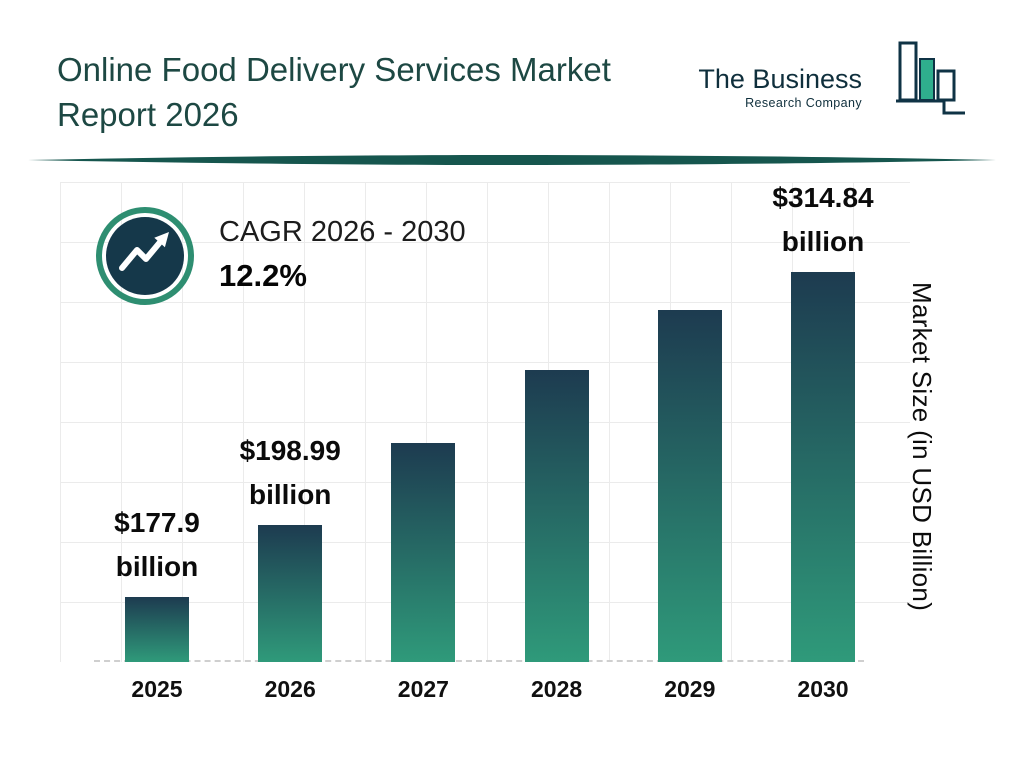  Describe the element at coordinates (690, 689) in the screenshot. I see `x-tick-2029: 2029` at that location.